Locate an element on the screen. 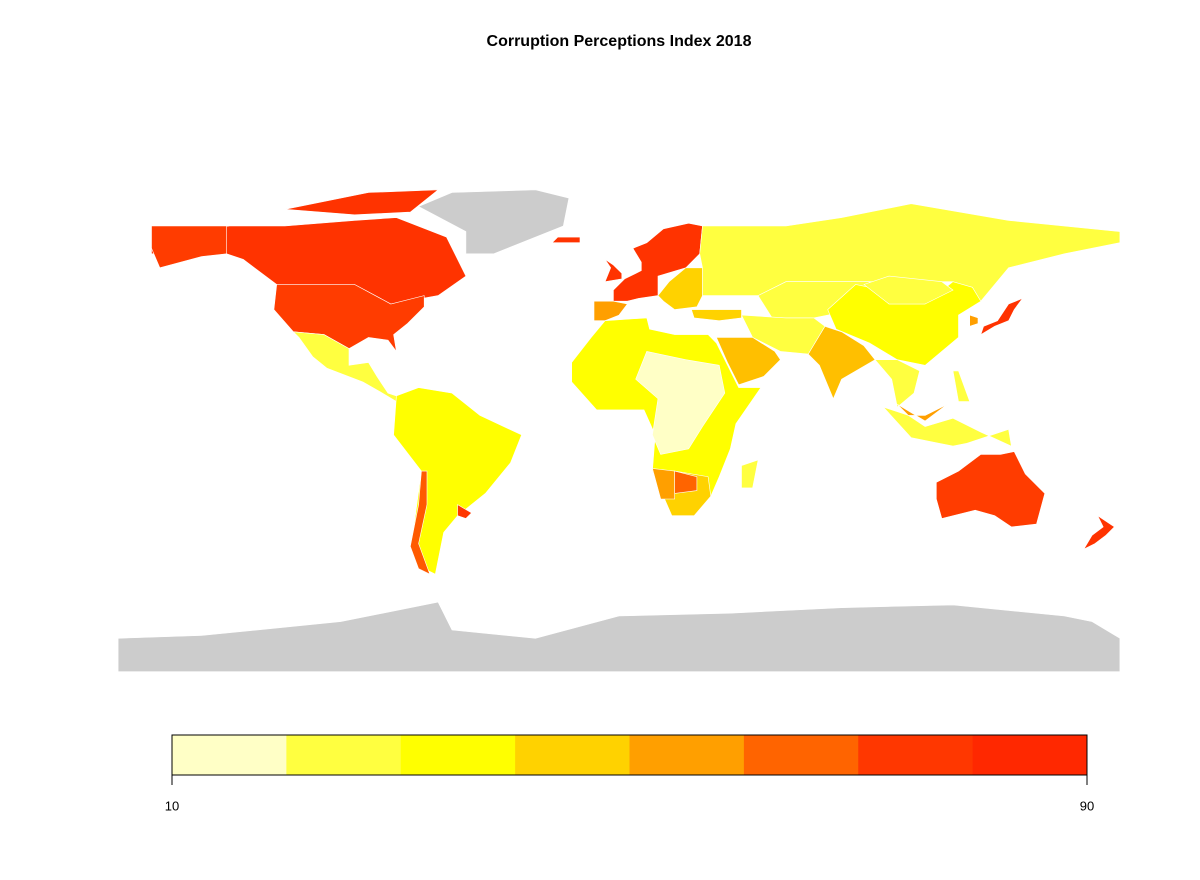  tick-label: 90 is located at coordinates (1087, 805).